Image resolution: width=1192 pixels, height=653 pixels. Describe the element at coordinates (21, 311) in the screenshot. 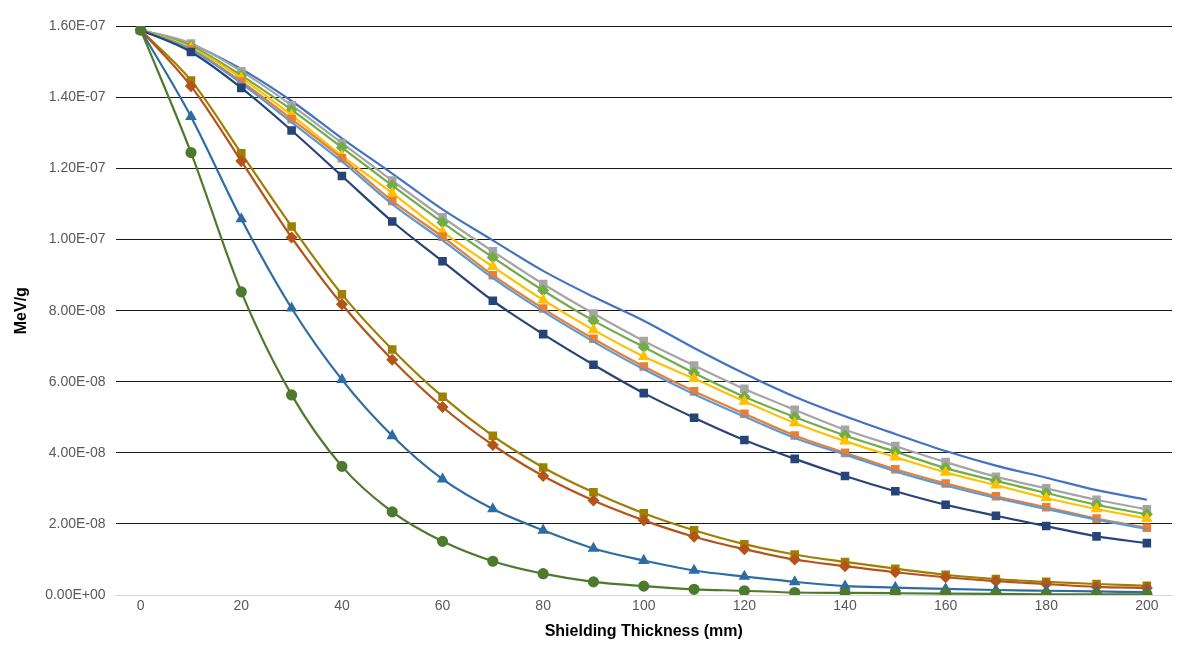

I see `y-axis-title: MeV/g` at that location.